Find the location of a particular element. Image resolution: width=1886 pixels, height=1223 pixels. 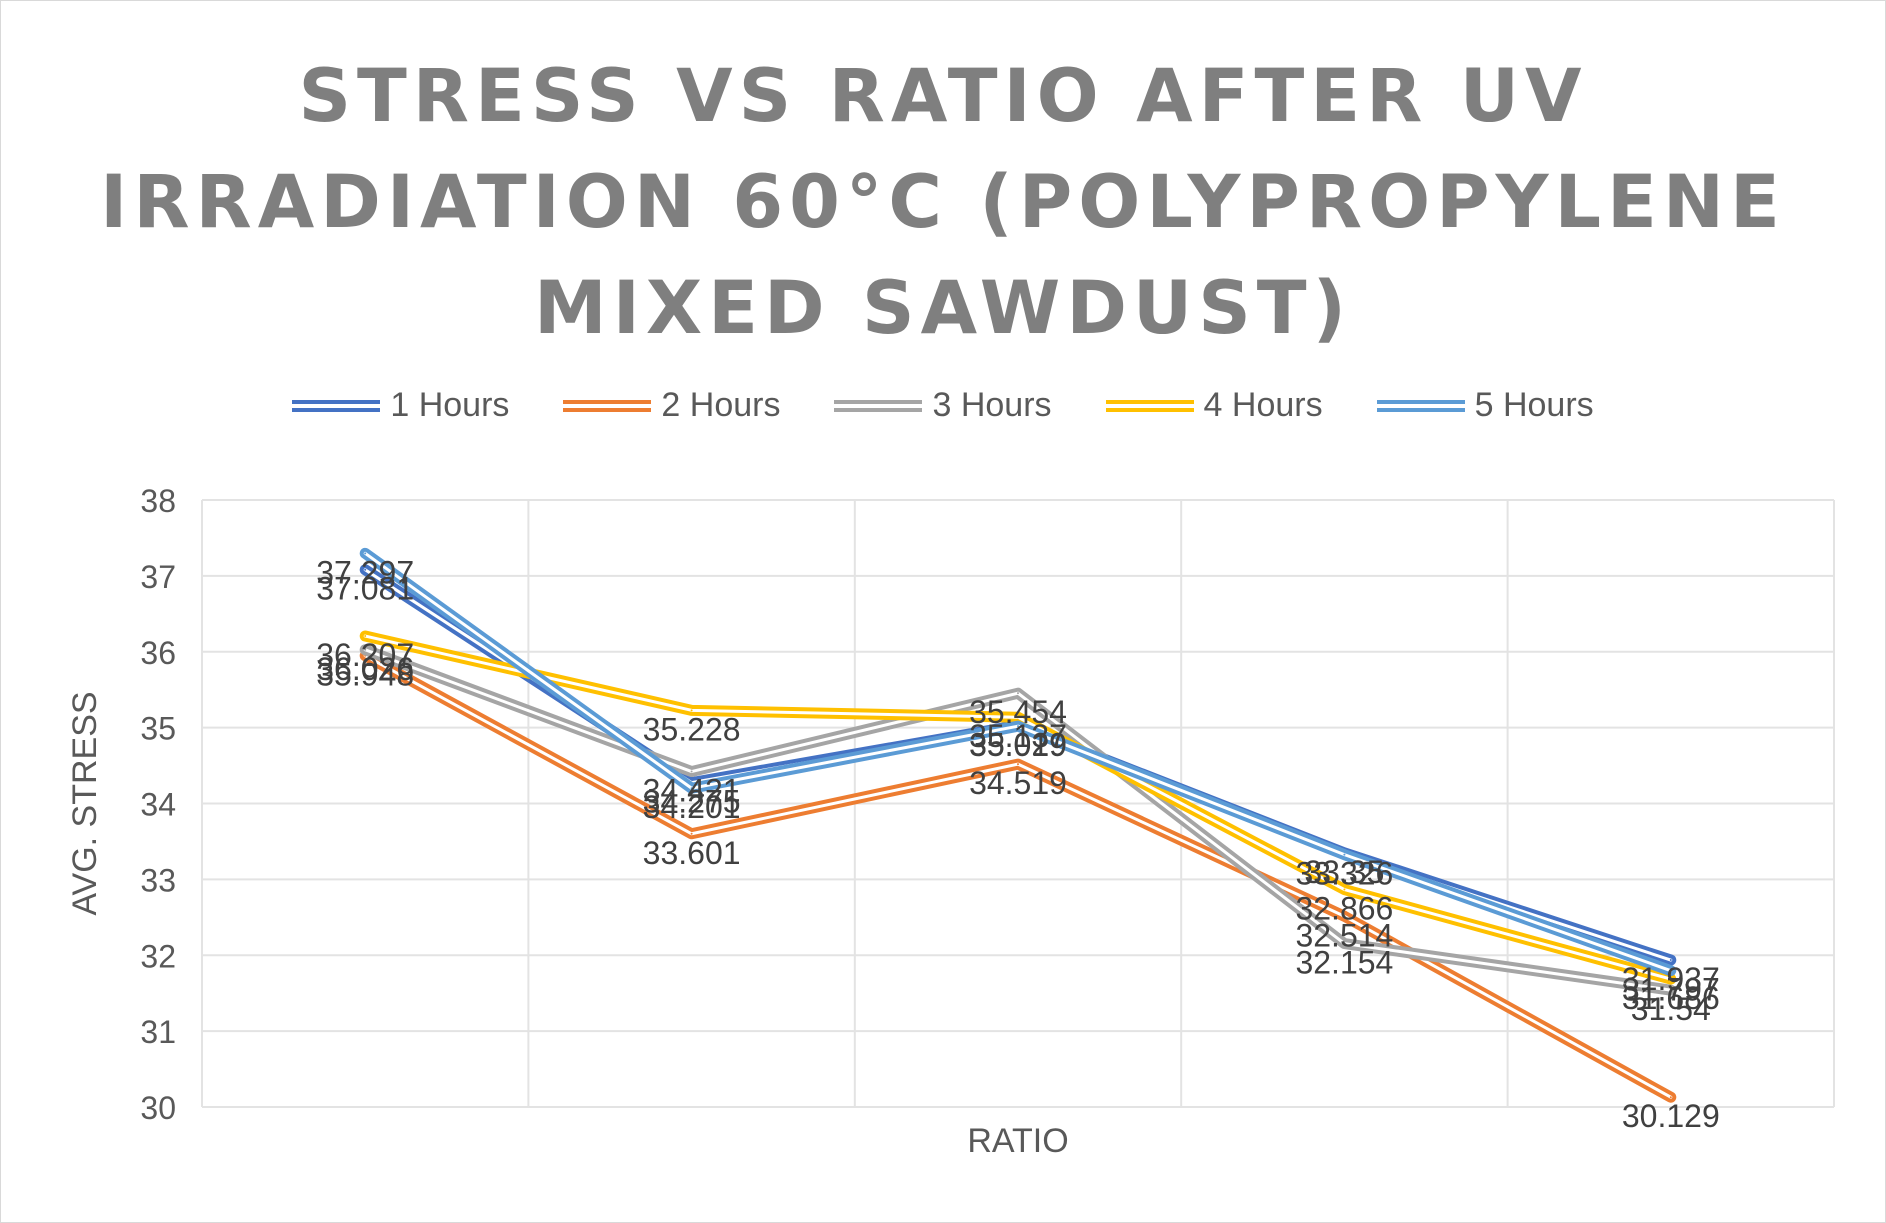

data-label-1-hours: 31.937 is located at coordinates (1671, 979).